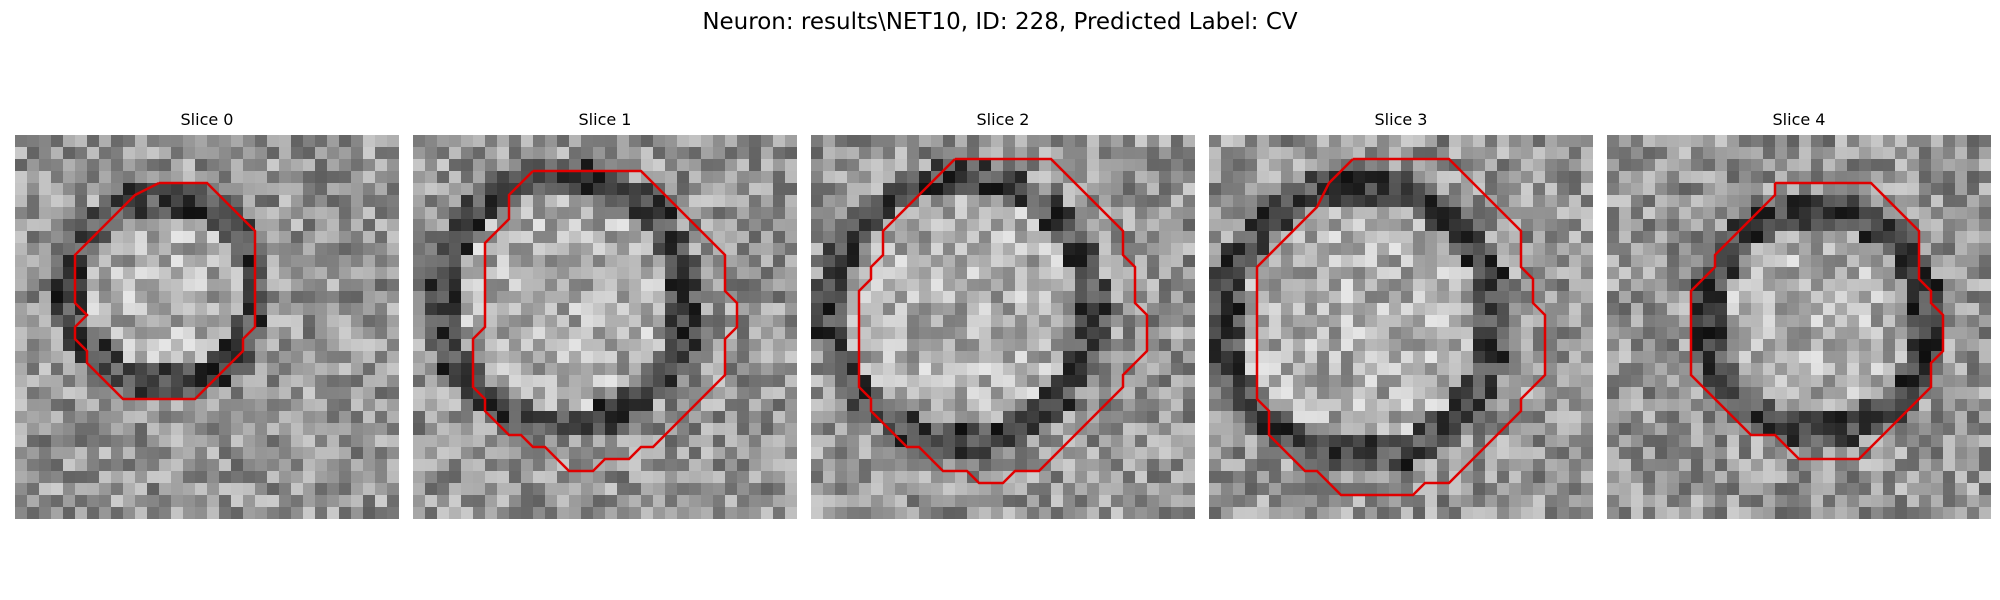  What do you see at coordinates (207, 119) in the screenshot?
I see `slice-title: Slice 0` at bounding box center [207, 119].